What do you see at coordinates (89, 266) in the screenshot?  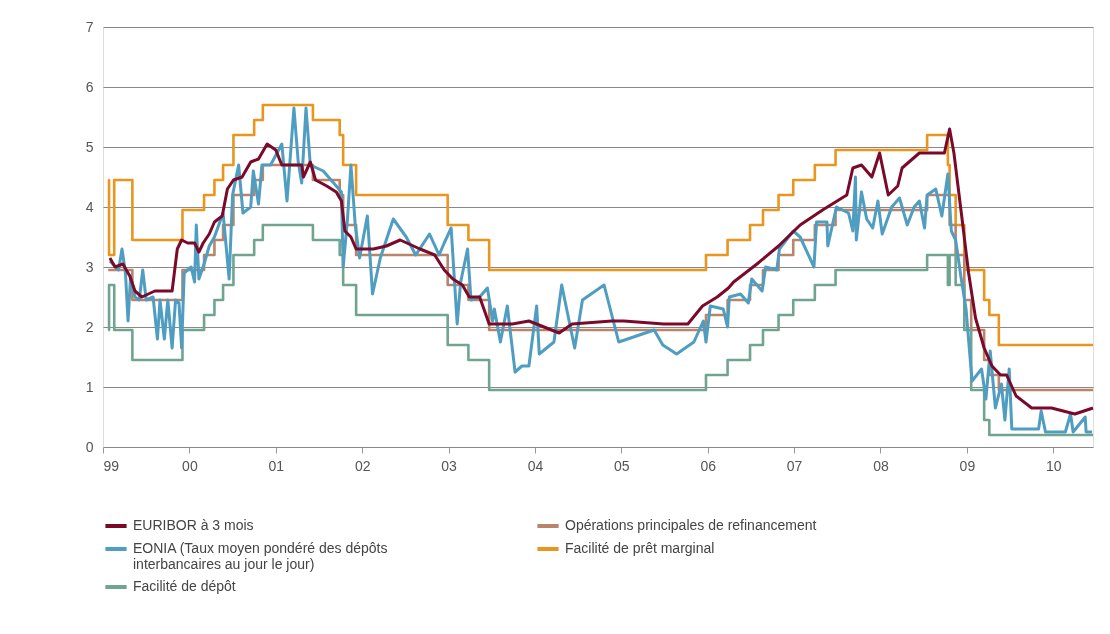 I see `y-tick-label: 3` at bounding box center [89, 266].